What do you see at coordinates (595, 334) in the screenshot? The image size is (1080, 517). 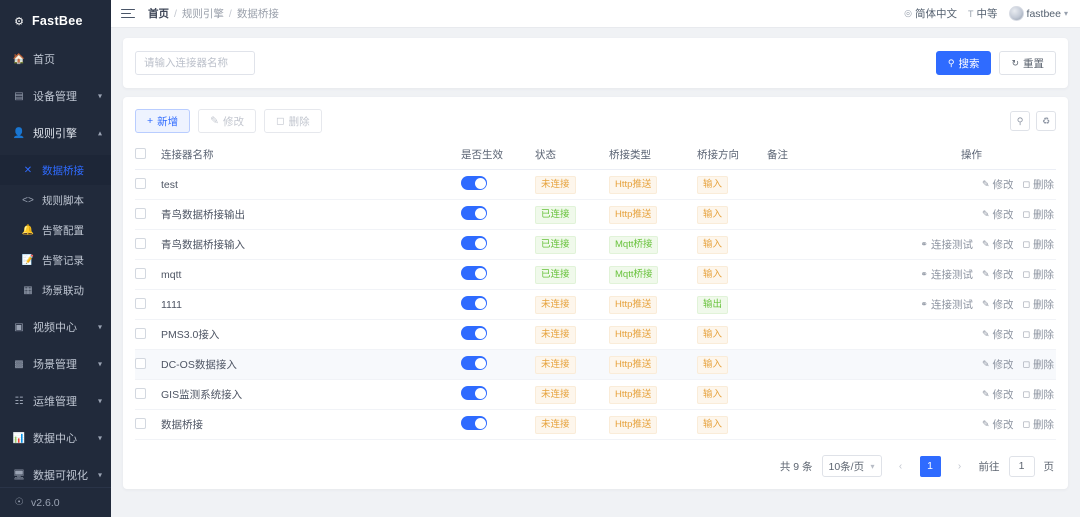 I see `table-row: PMS3.0接入 未连接 Http推送 输入 ✎ 修改 ◻ 删除` at bounding box center [595, 334].